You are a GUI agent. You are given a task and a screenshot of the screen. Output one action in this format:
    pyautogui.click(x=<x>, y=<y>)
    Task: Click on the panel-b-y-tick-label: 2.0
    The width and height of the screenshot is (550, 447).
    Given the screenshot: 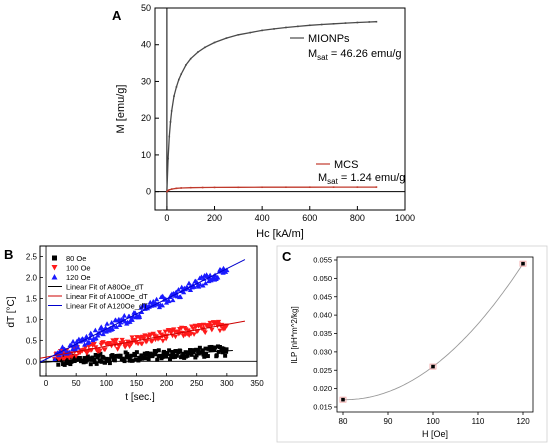 What is the action you would take?
    pyautogui.click(x=32, y=277)
    